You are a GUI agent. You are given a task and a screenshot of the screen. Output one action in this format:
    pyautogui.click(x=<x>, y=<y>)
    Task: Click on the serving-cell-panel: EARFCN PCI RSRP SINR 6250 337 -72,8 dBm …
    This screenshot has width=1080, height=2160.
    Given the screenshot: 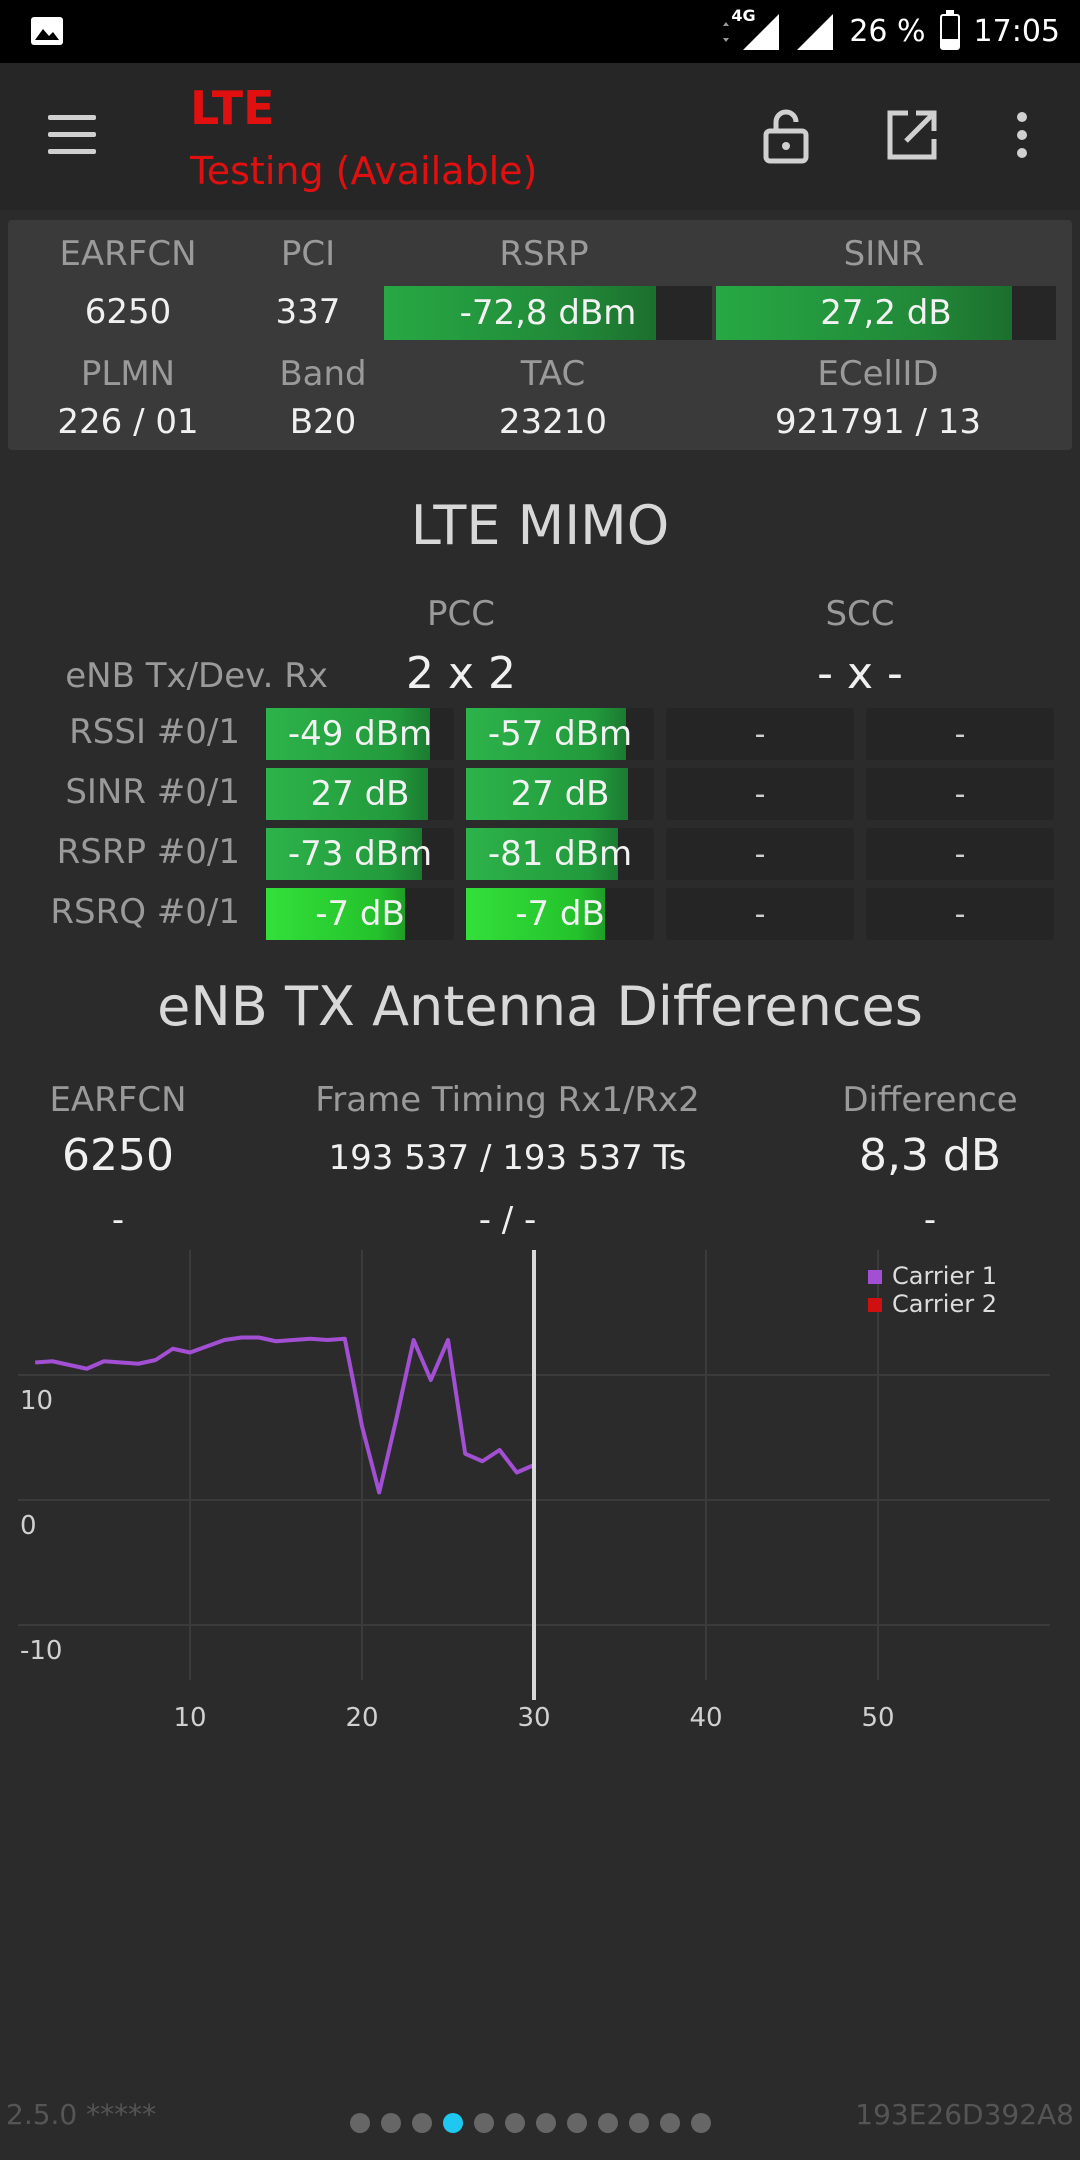 What is the action you would take?
    pyautogui.click(x=540, y=335)
    